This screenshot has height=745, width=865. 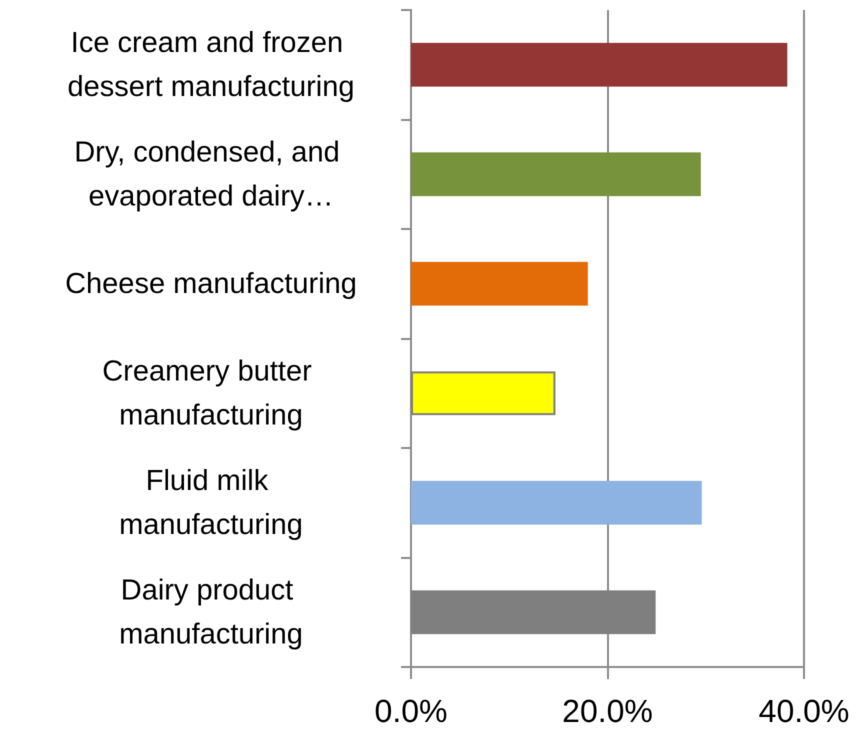 What do you see at coordinates (211, 502) in the screenshot?
I see `y-tick-label: Fluid milk manufacturing` at bounding box center [211, 502].